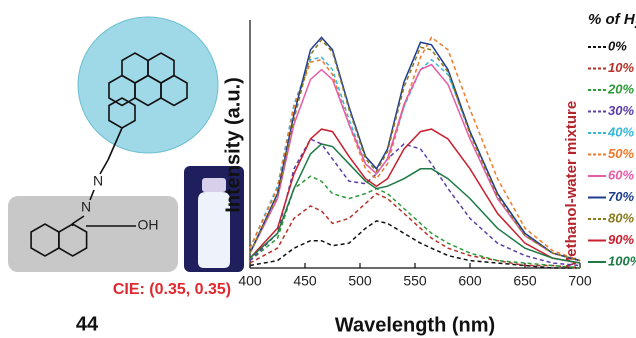 The width and height of the screenshot is (636, 338). I want to click on pyrene-highlight, so click(148, 85).